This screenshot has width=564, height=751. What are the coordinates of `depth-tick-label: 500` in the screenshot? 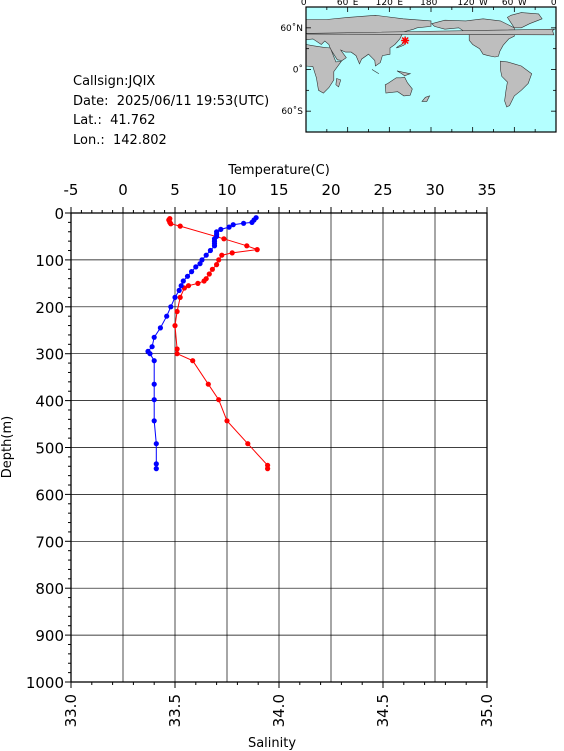 It's located at (49, 449).